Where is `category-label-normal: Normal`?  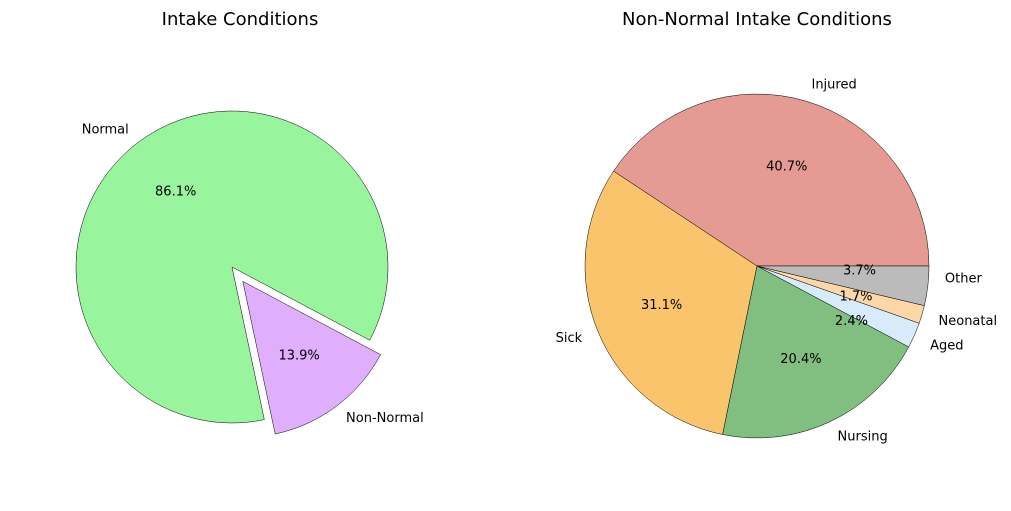 category-label-normal: Normal is located at coordinates (105, 129).